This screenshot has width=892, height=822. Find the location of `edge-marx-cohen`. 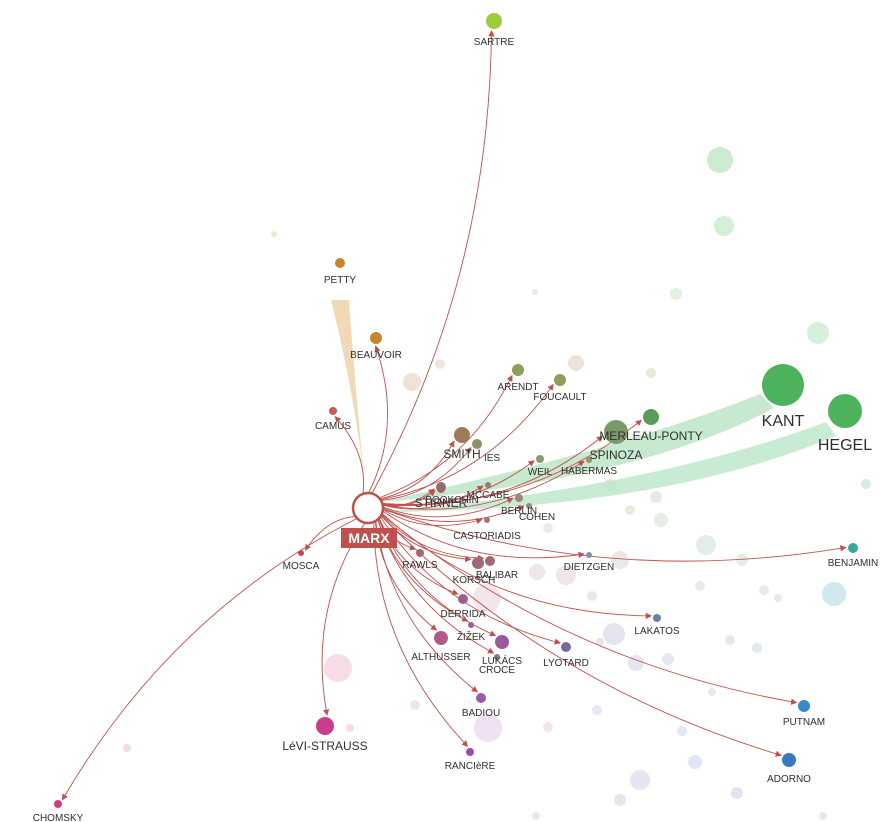

edge-marx-cohen is located at coordinates (453, 513).